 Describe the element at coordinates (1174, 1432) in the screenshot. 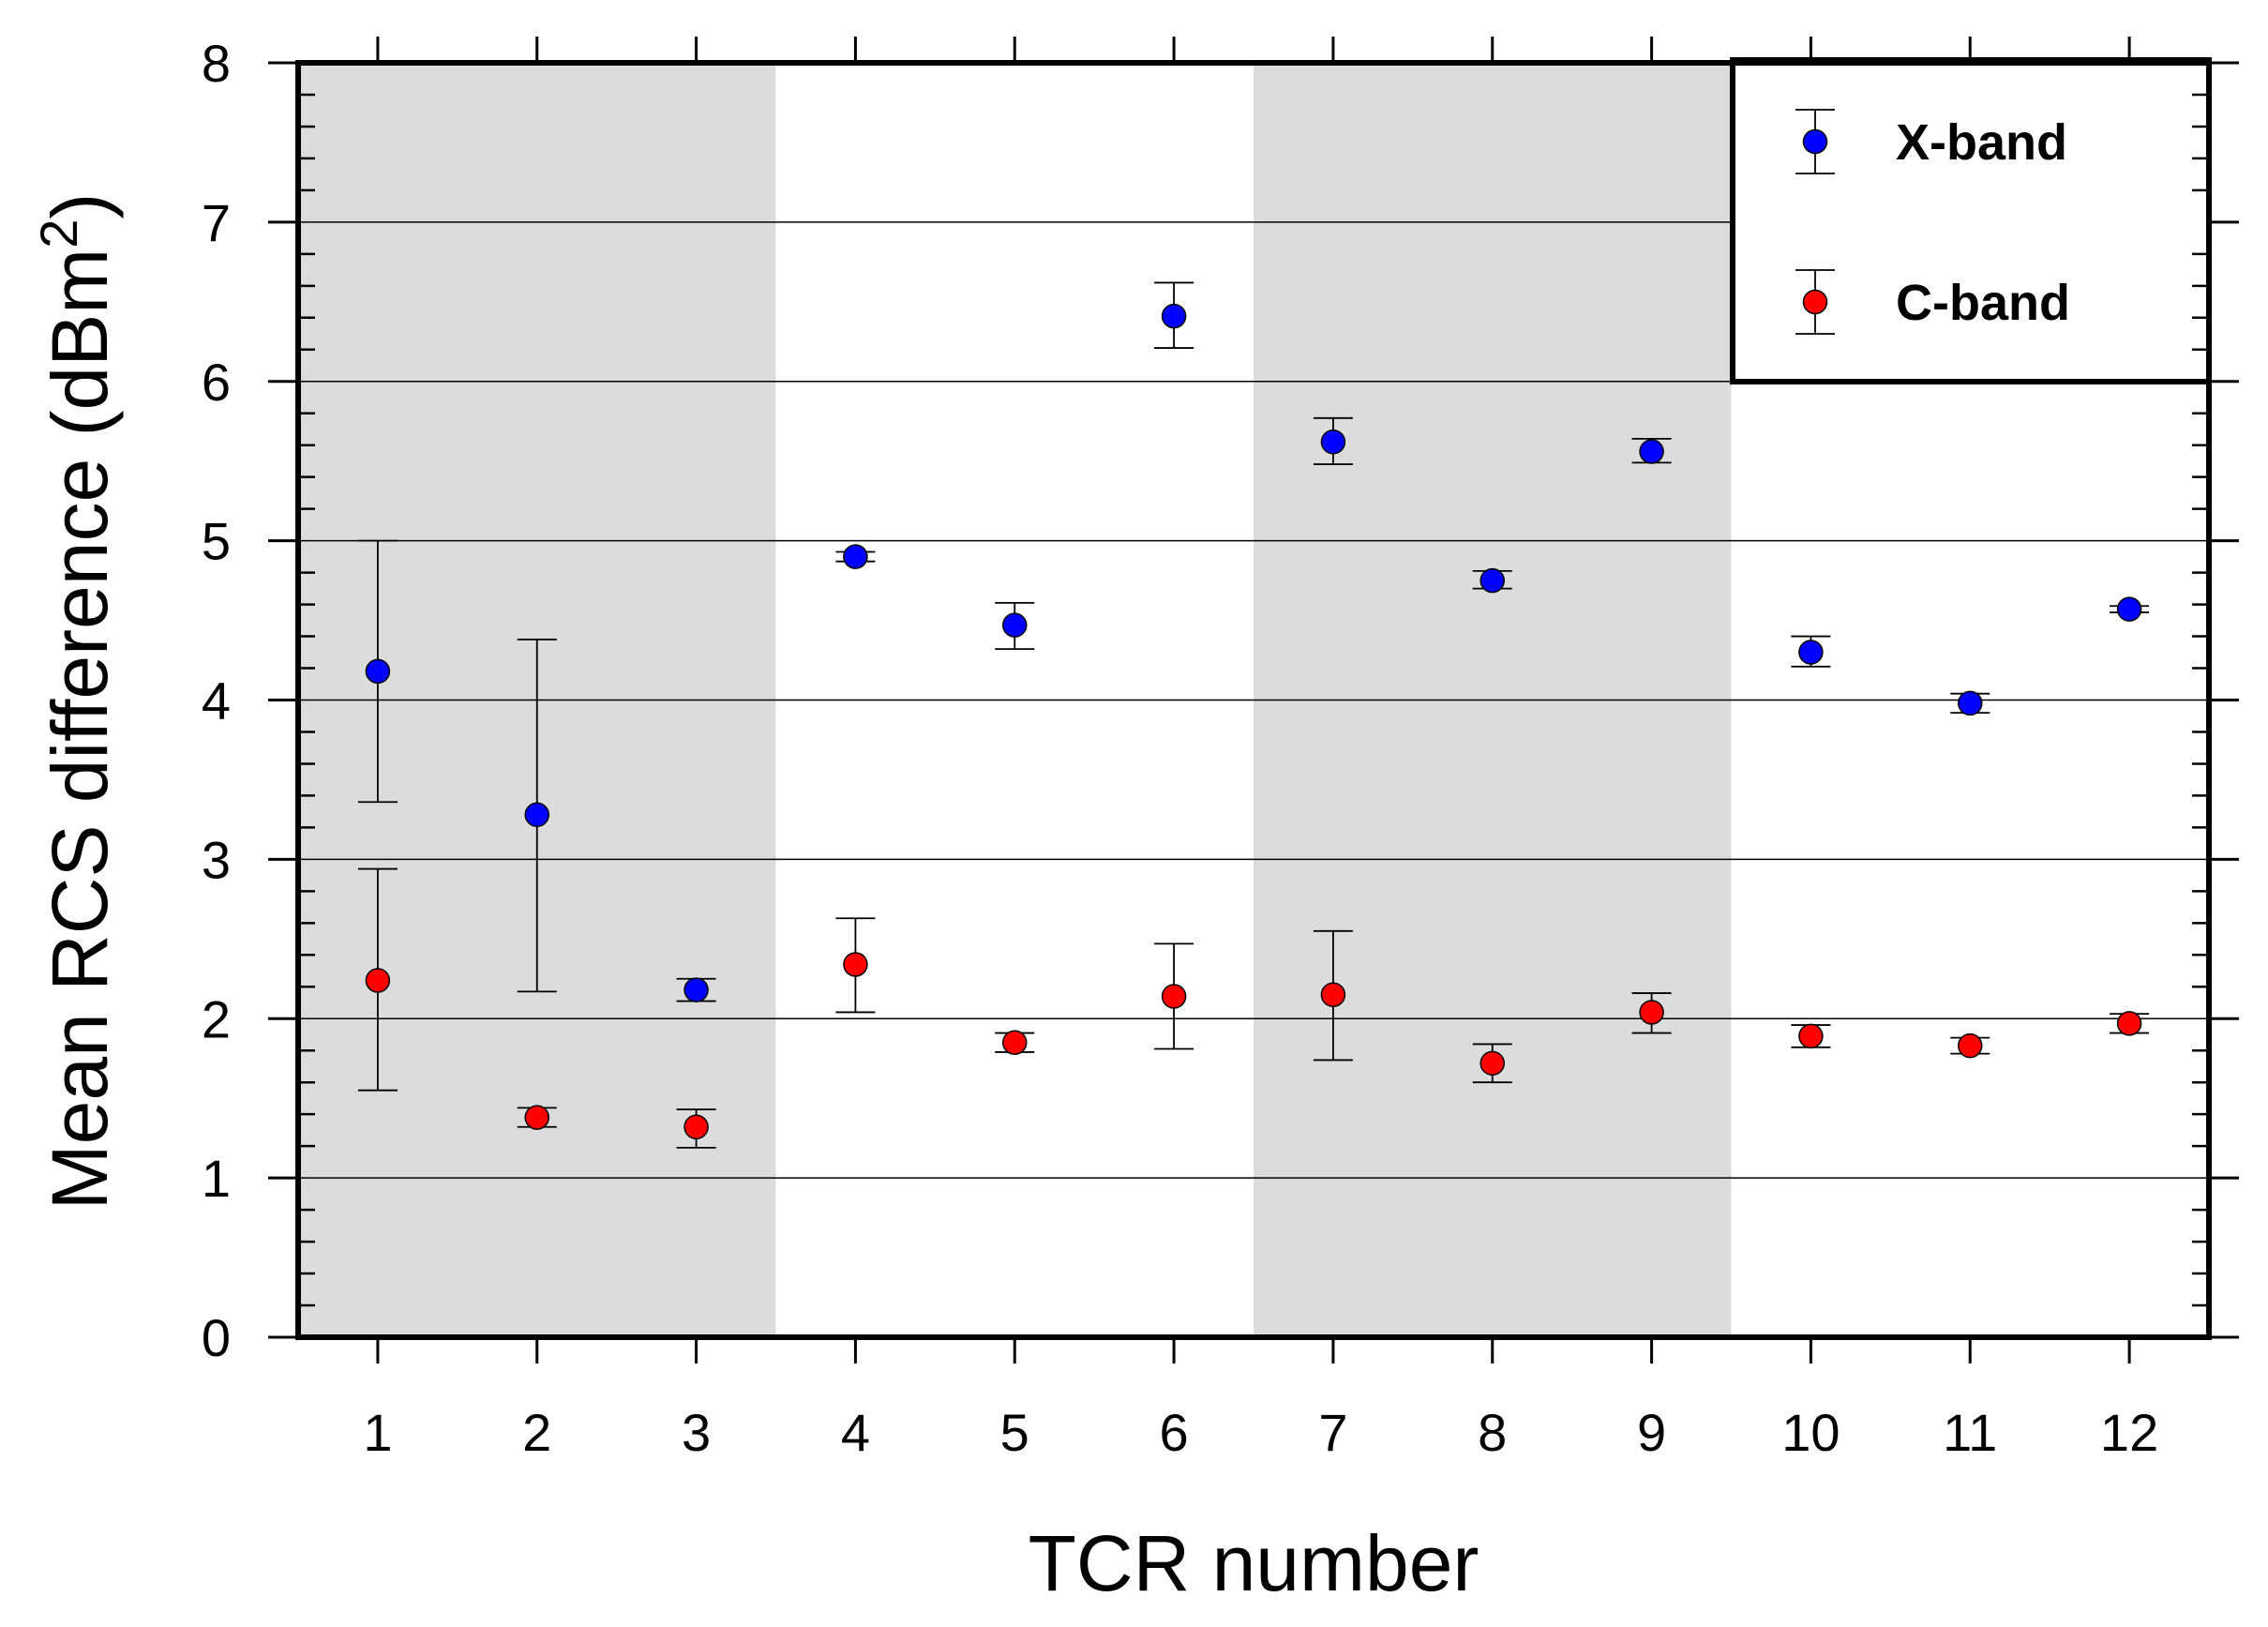

I see `x-tick-label-6: 6` at that location.